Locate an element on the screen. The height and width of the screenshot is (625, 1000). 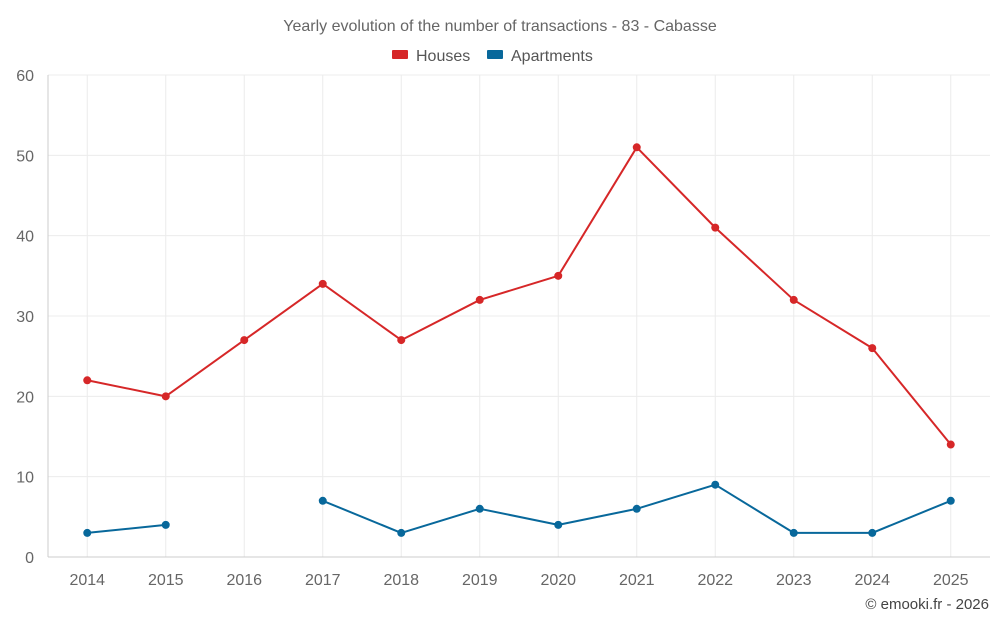
credit-text: © emooki.fr - 2026 is located at coordinates (927, 604).